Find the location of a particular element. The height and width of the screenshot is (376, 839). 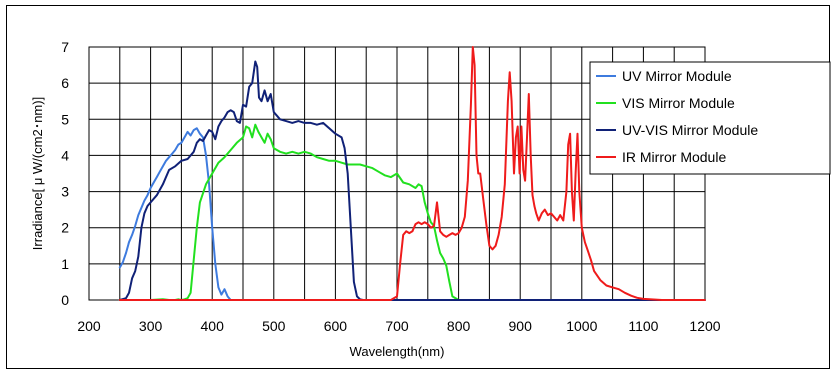

x-tick-label: 800 is located at coordinates (459, 326).